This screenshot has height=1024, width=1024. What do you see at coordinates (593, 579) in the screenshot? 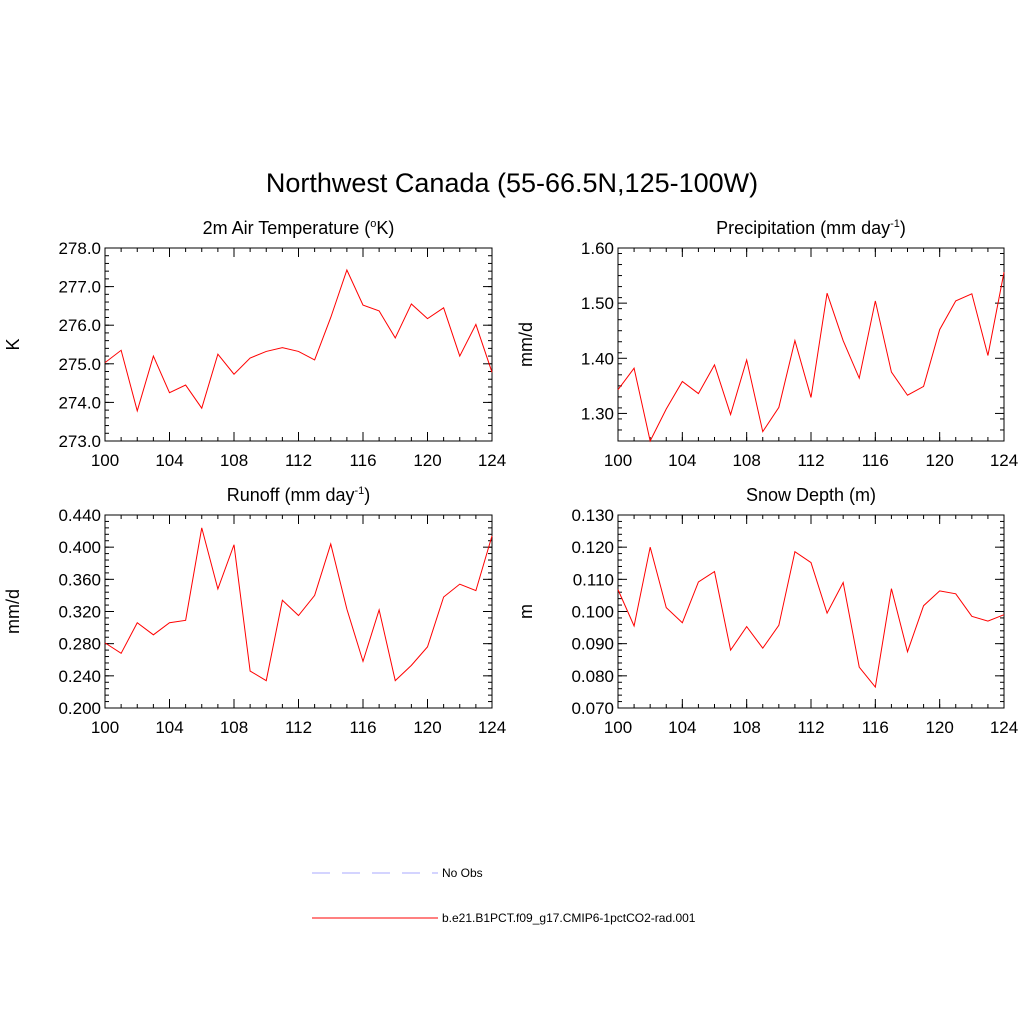
I see `y-tick-label: 0.110` at bounding box center [593, 579].